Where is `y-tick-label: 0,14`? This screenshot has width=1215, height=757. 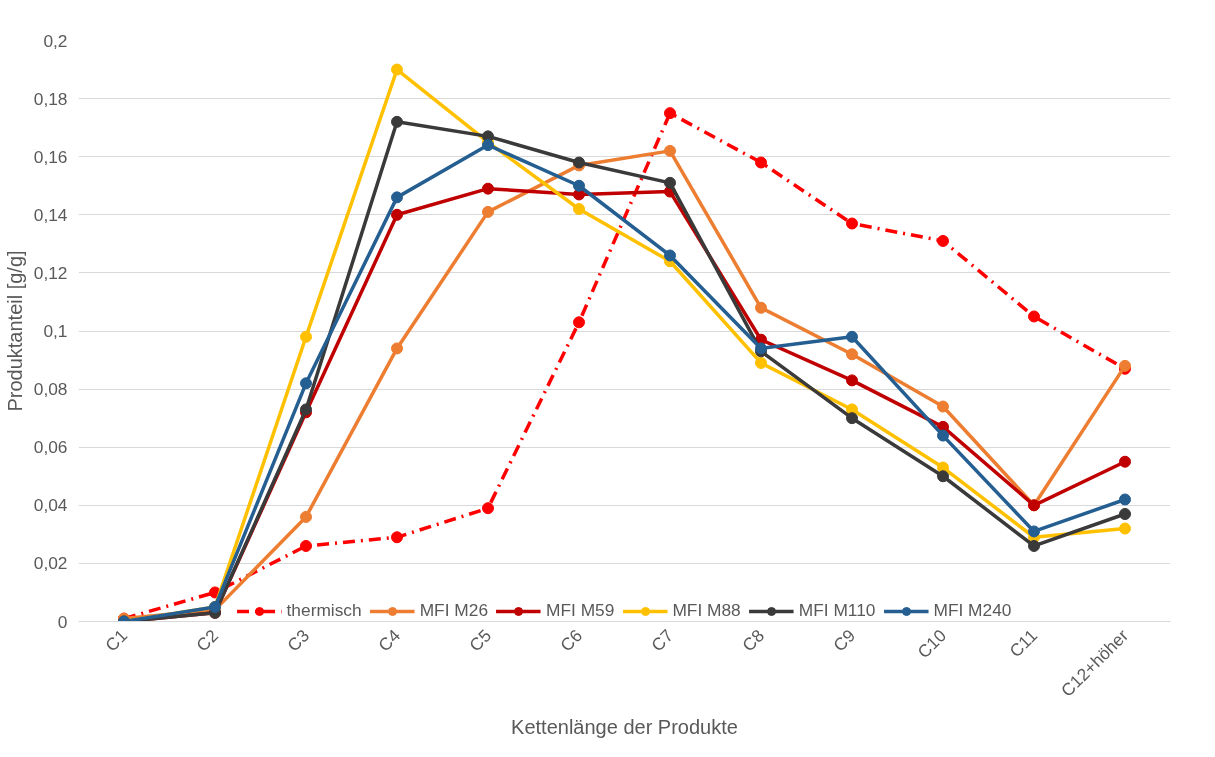 y-tick-label: 0,14 is located at coordinates (50, 214).